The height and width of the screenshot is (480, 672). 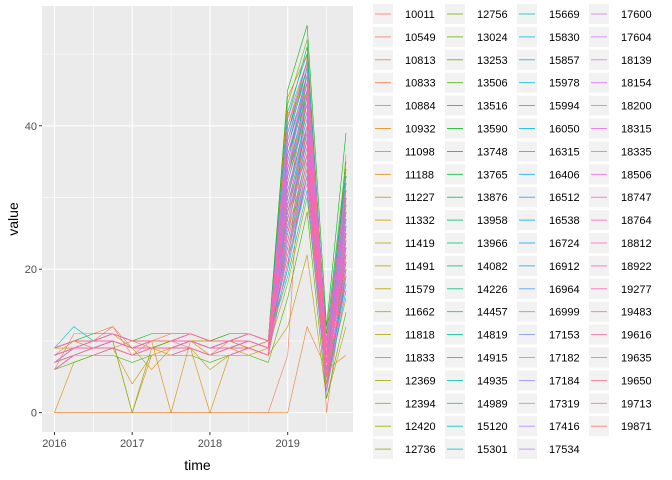 What do you see at coordinates (492, 244) in the screenshot?
I see `legend-label-13966: 13966` at bounding box center [492, 244].